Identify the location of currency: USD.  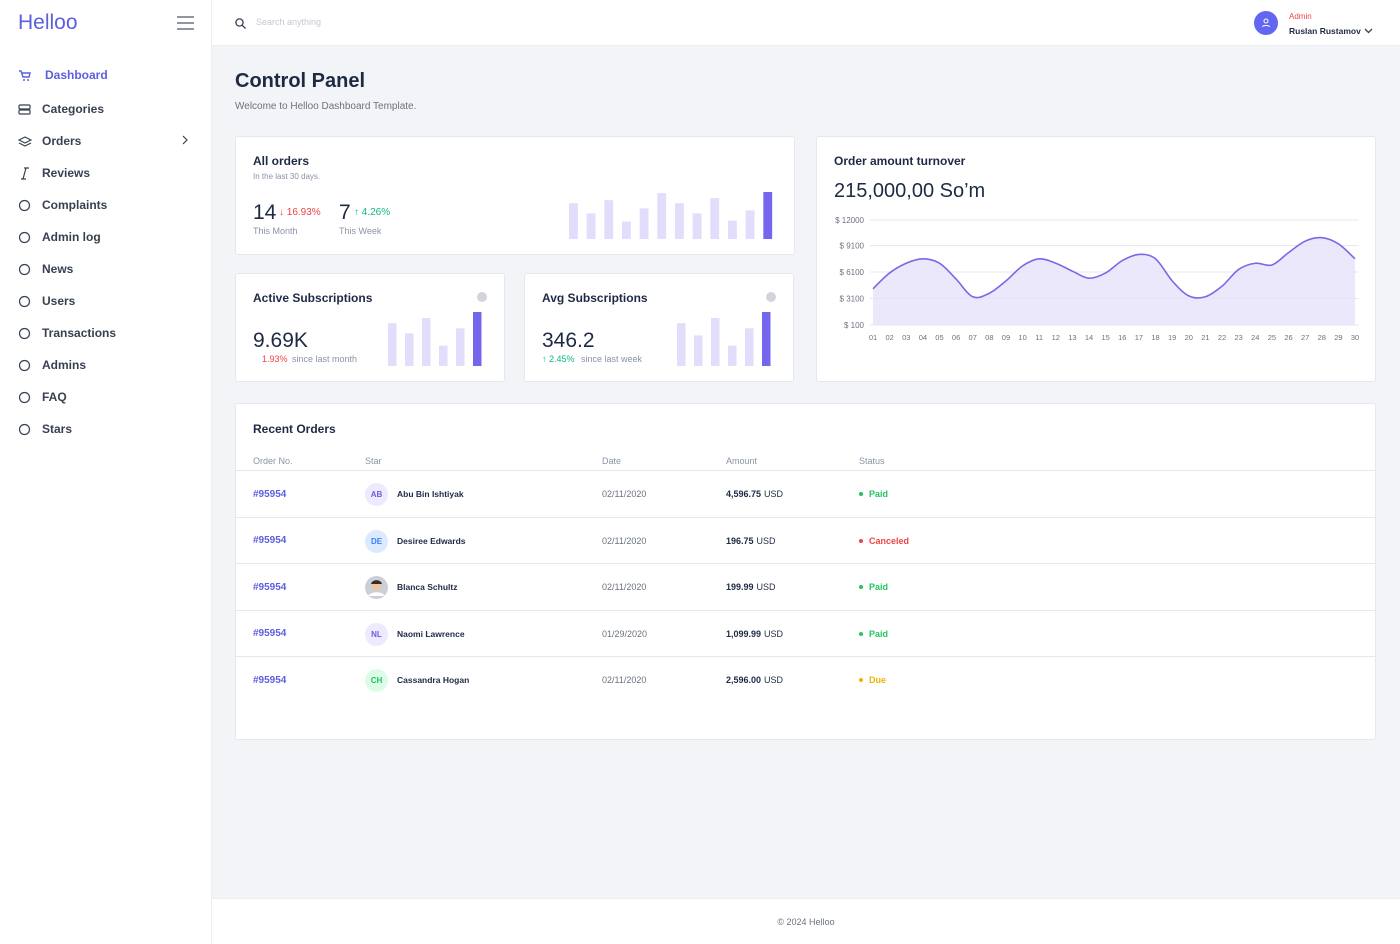
(766, 540).